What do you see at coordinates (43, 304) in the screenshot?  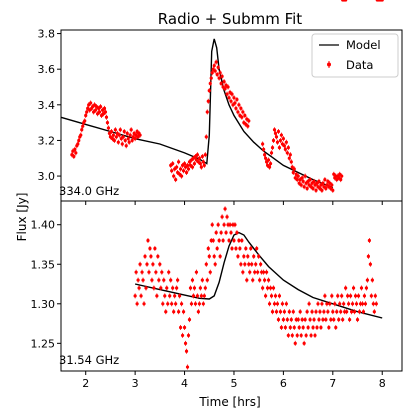 I see `y-tick-label-bottom: 1.30` at bounding box center [43, 304].